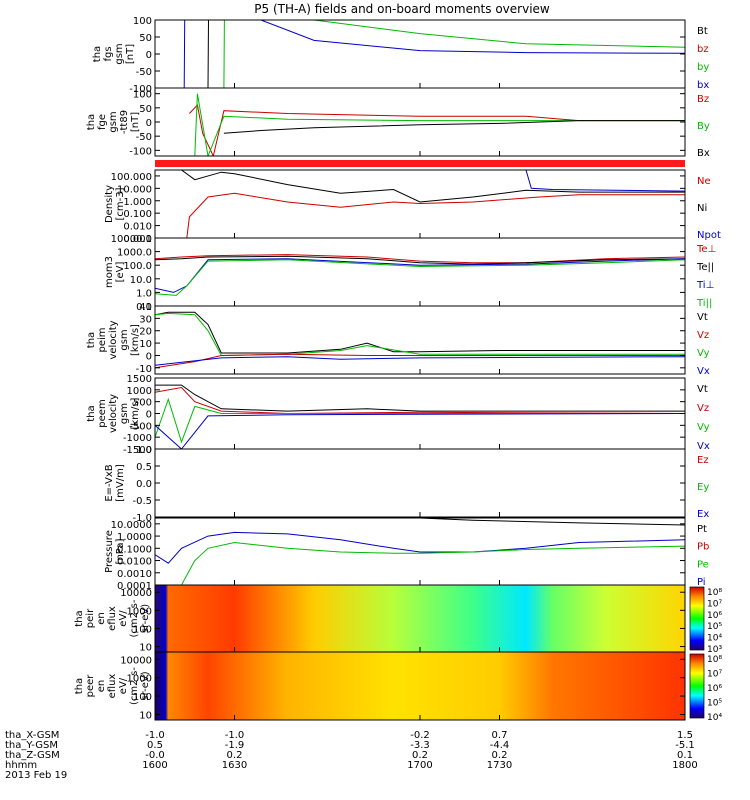 The image size is (750, 800). Describe the element at coordinates (499, 765) in the screenshot. I see `x-row-value: 1730` at that location.